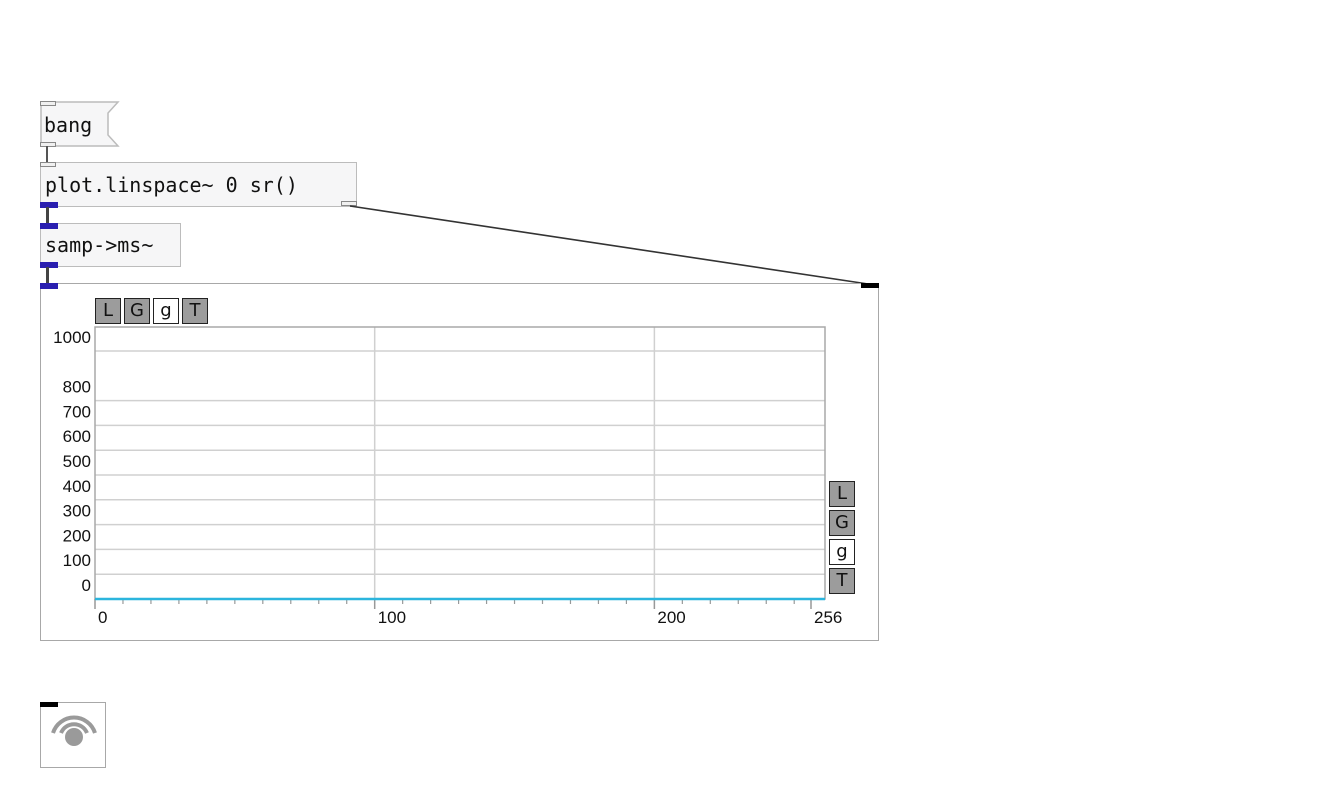 The height and width of the screenshot is (807, 1338). What do you see at coordinates (102, 617) in the screenshot?
I see `x-tick-label-0: 0` at bounding box center [102, 617].